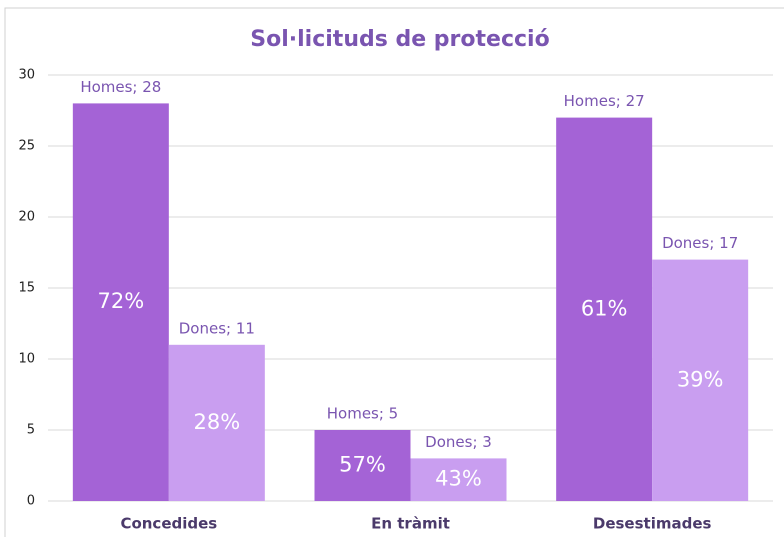 This screenshot has width=784, height=537. What do you see at coordinates (26, 217) in the screenshot?
I see `y-tick-label: 20` at bounding box center [26, 217].